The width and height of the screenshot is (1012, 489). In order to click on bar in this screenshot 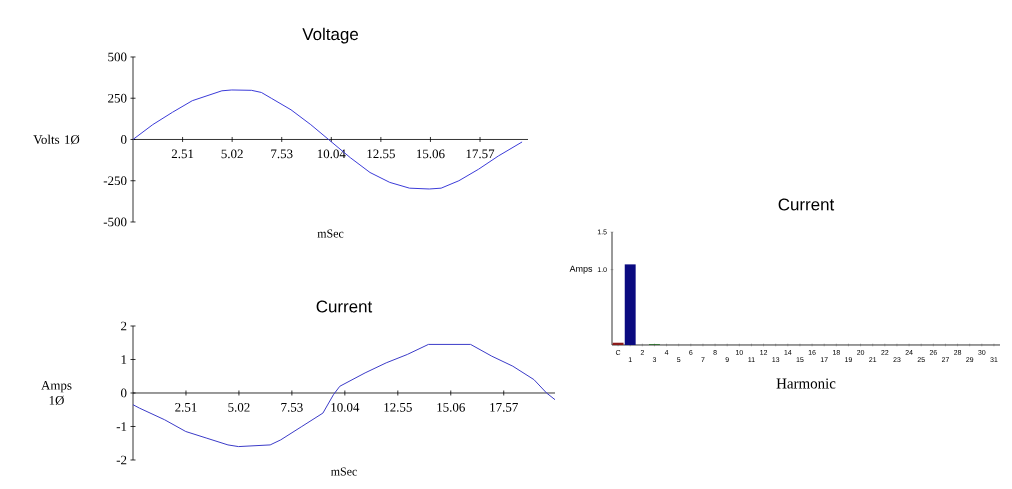, I will do `click(630, 304)`.